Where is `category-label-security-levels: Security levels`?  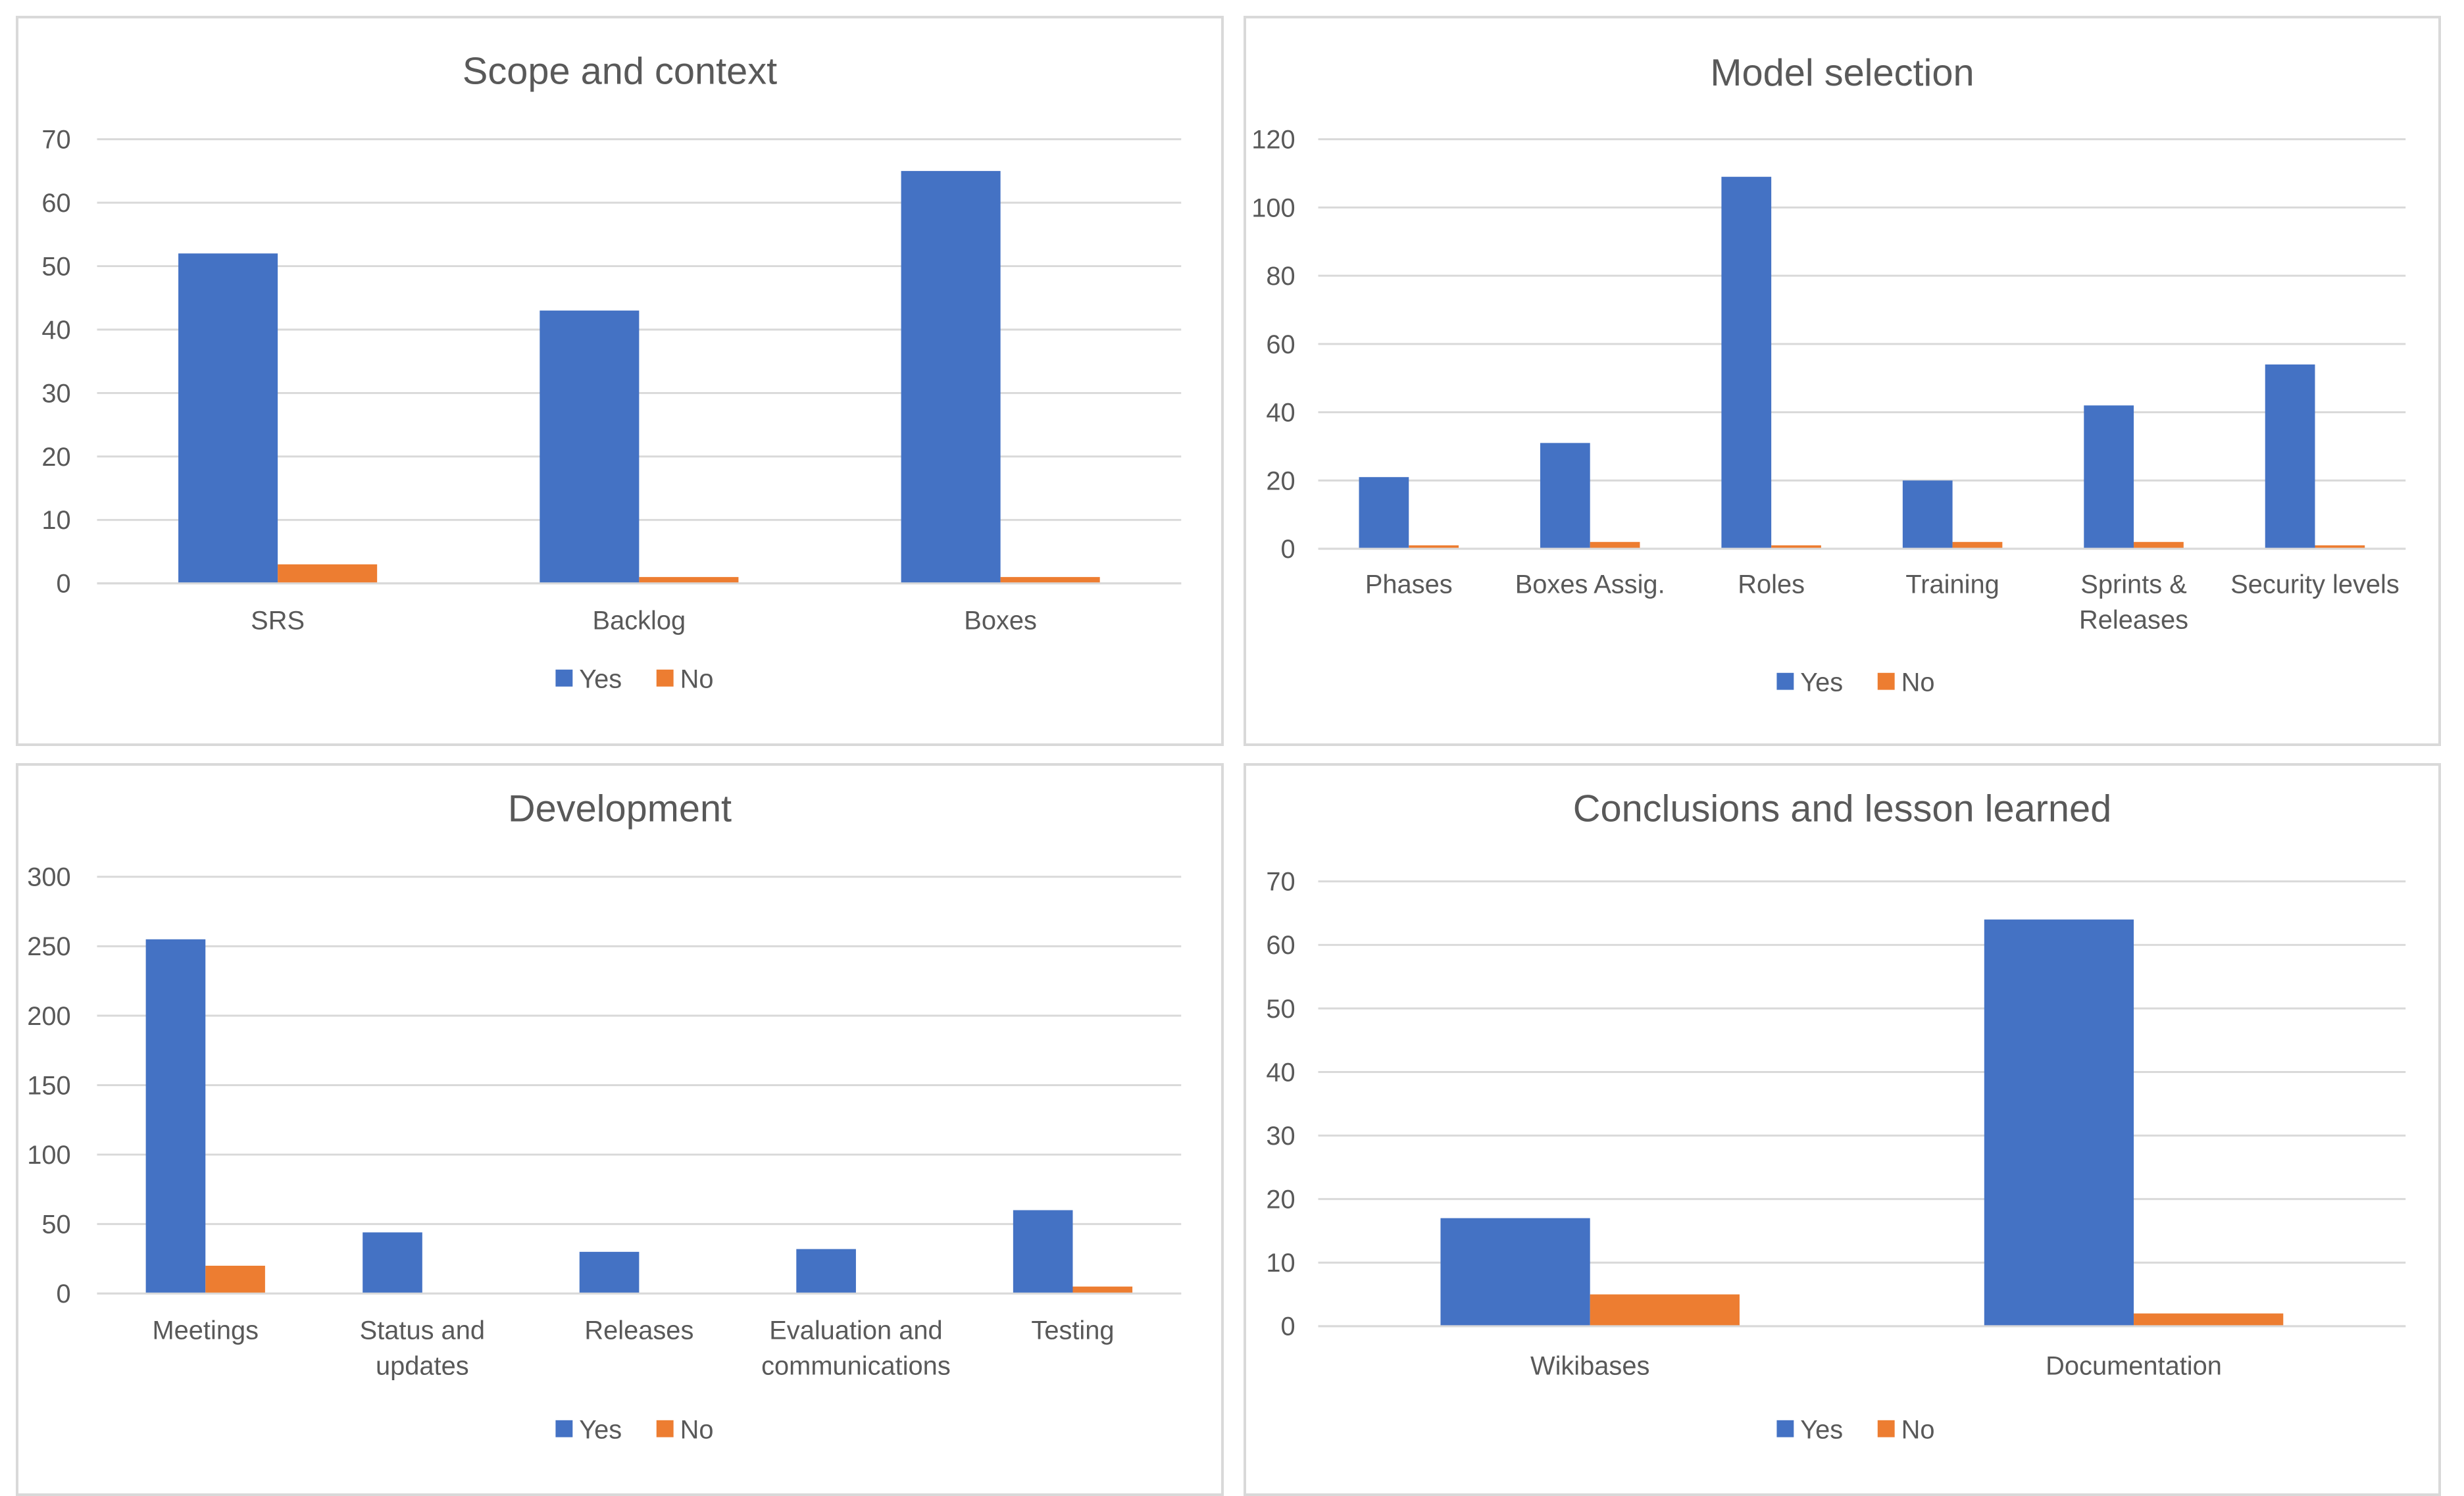
category-label-security-levels: Security levels is located at coordinates (2315, 584).